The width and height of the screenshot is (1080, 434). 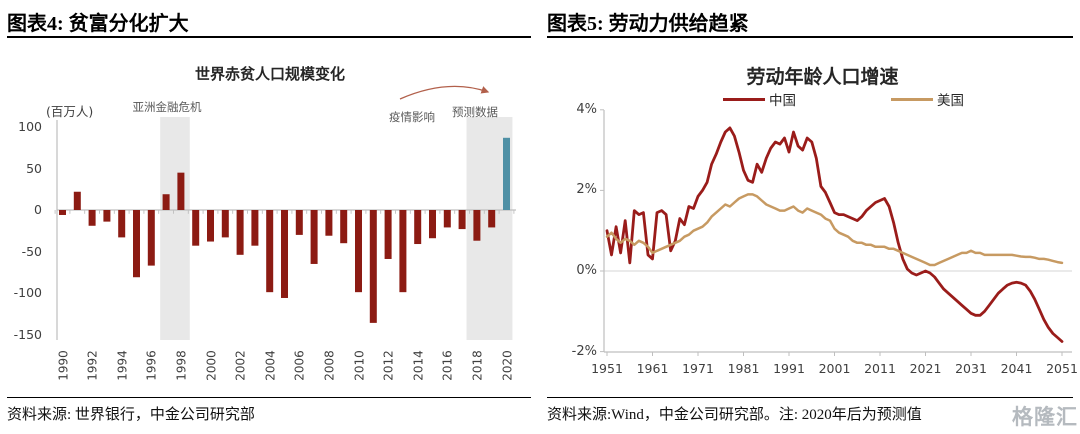 I want to click on figure4-unit-label: (百万人), so click(x=70, y=111).